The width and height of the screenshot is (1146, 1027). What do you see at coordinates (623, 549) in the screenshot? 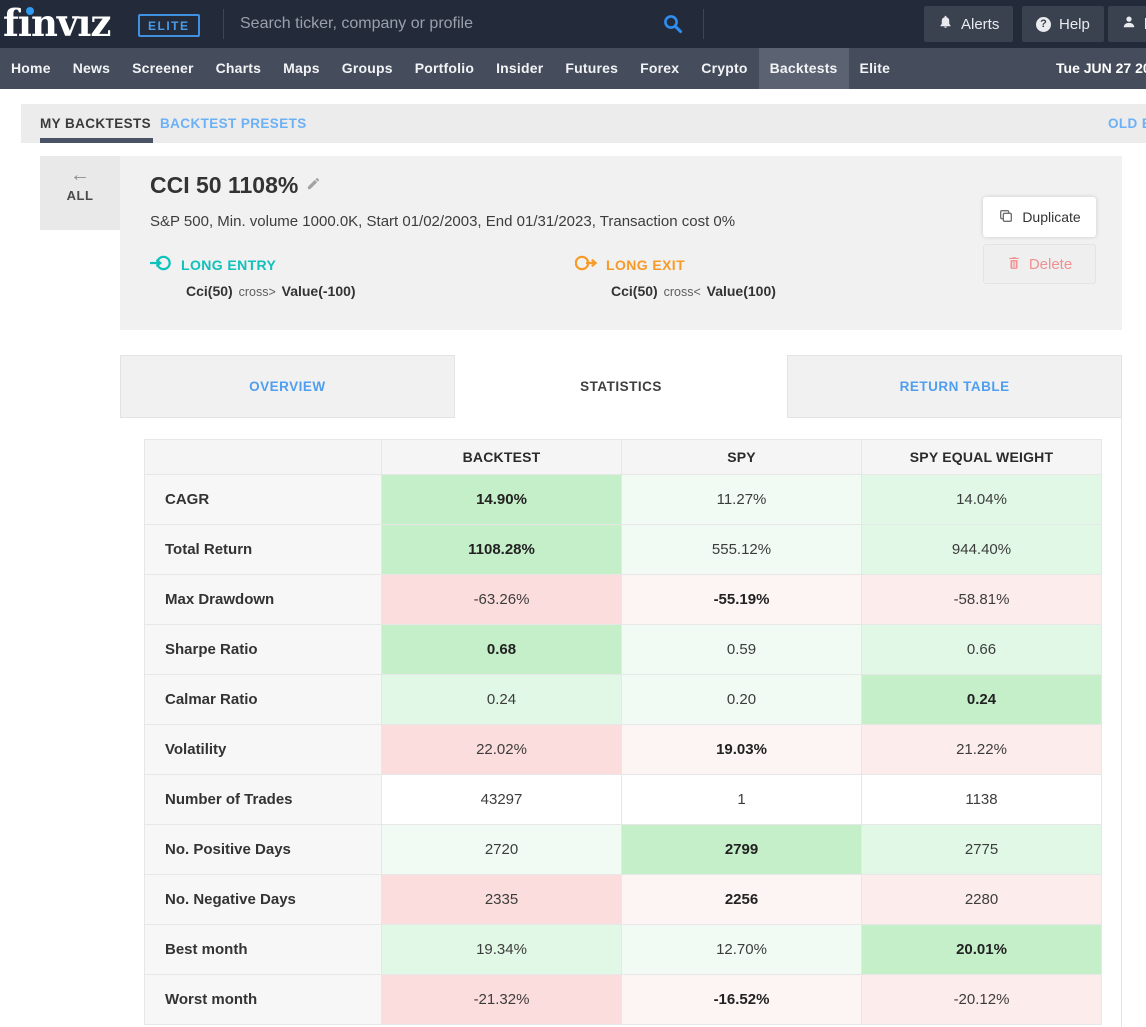
I see `table-row: Total Return 1108.28% 555.12% 944.40%` at bounding box center [623, 549].